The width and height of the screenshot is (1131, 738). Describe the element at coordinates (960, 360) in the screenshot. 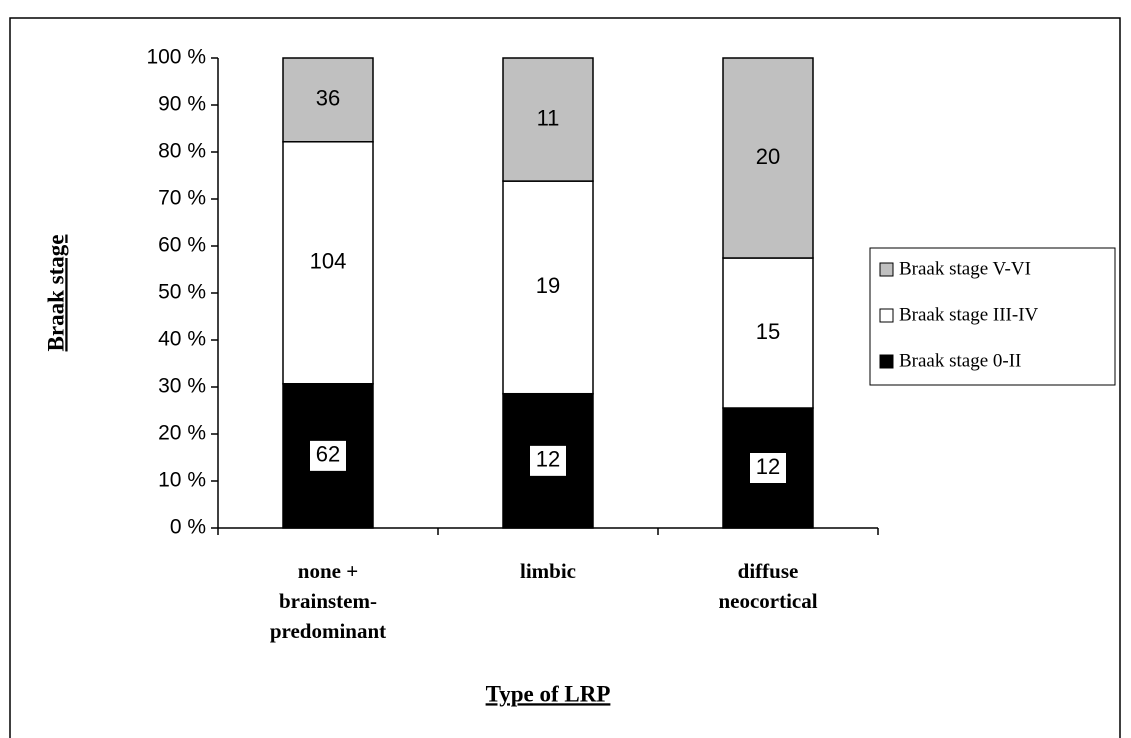

I see `legend-label: Braak stage 0-II` at that location.